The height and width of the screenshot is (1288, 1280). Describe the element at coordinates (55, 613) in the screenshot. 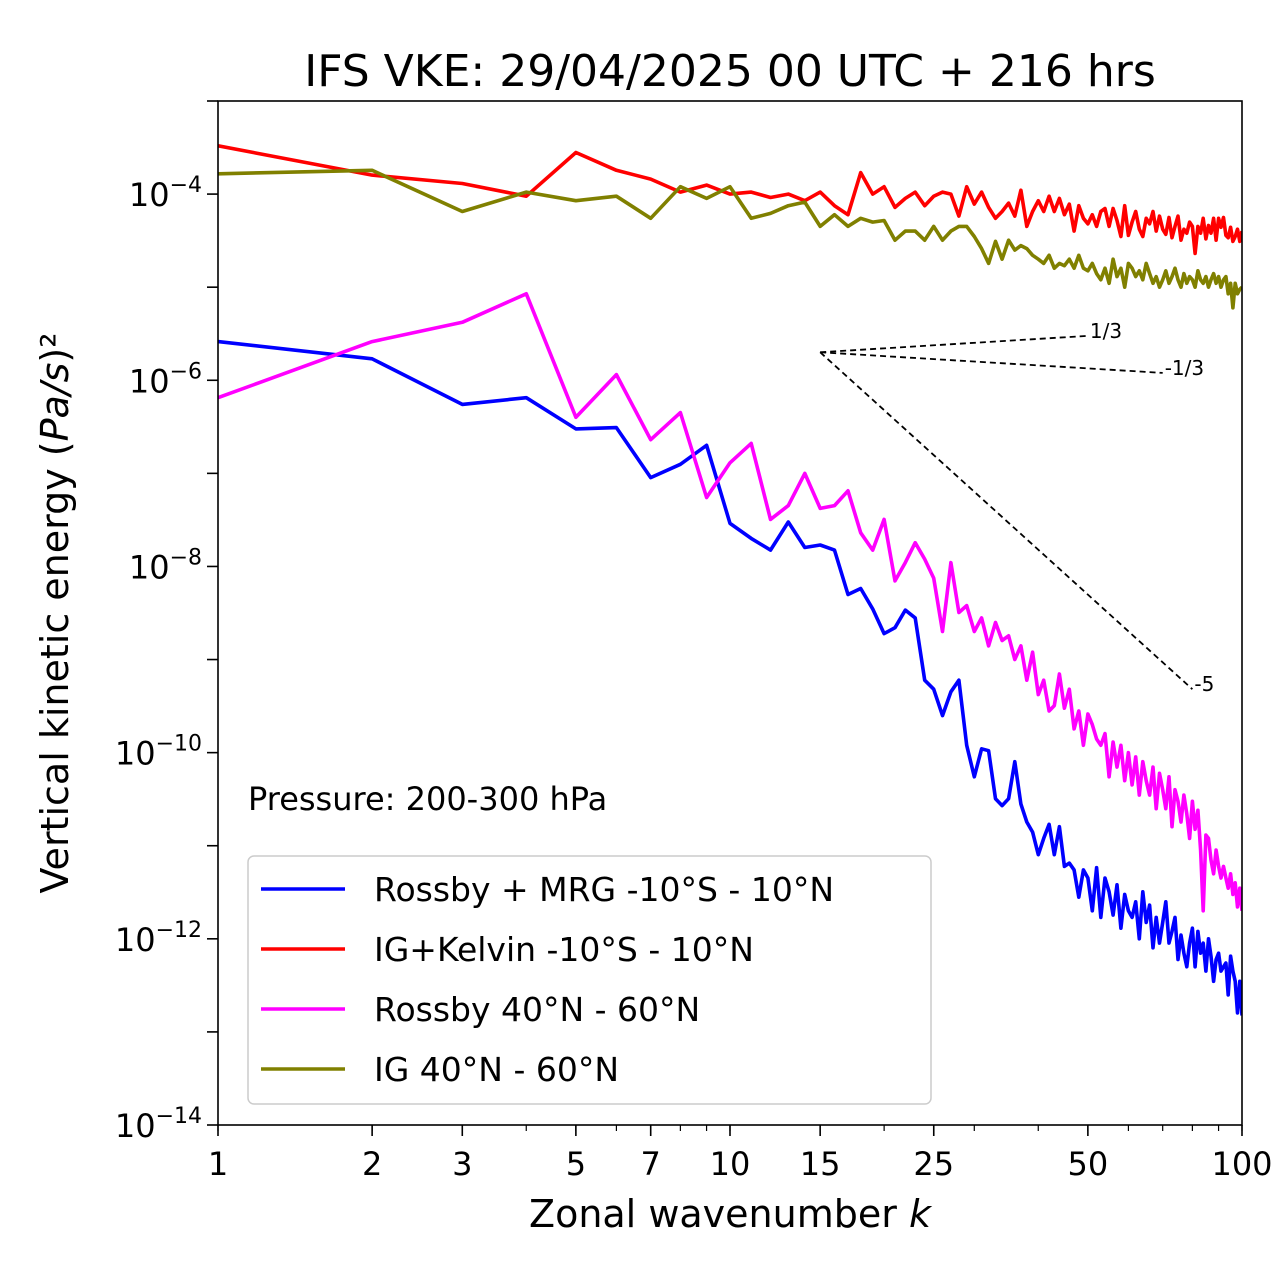

I see `y-axis-label: Vertical kinetic energy (Pa/s)²` at that location.